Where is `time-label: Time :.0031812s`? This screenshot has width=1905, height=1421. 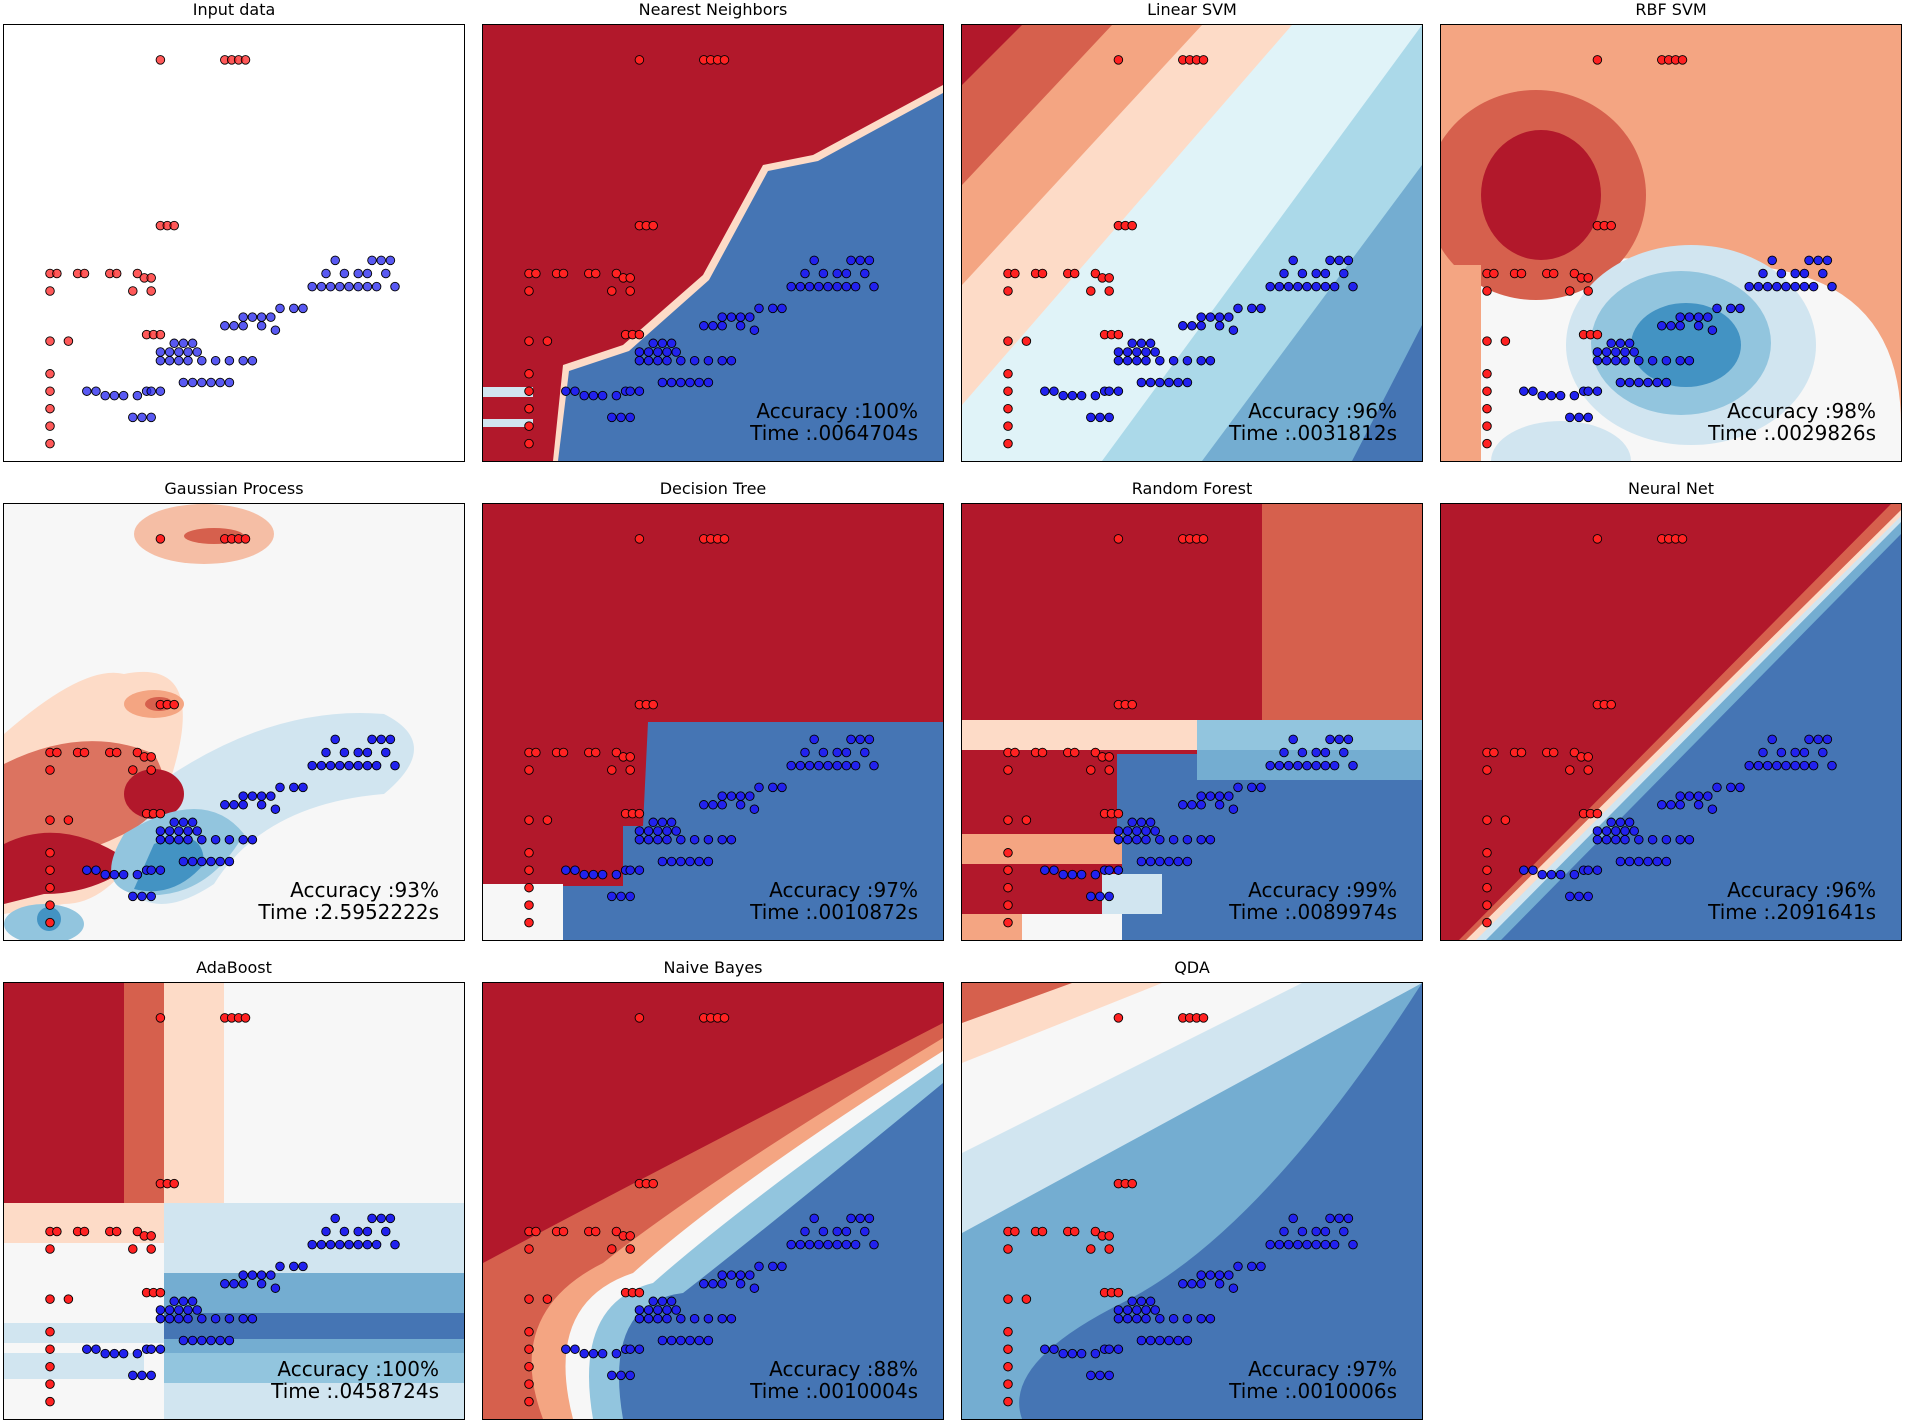 time-label: Time :.0031812s is located at coordinates (1313, 433).